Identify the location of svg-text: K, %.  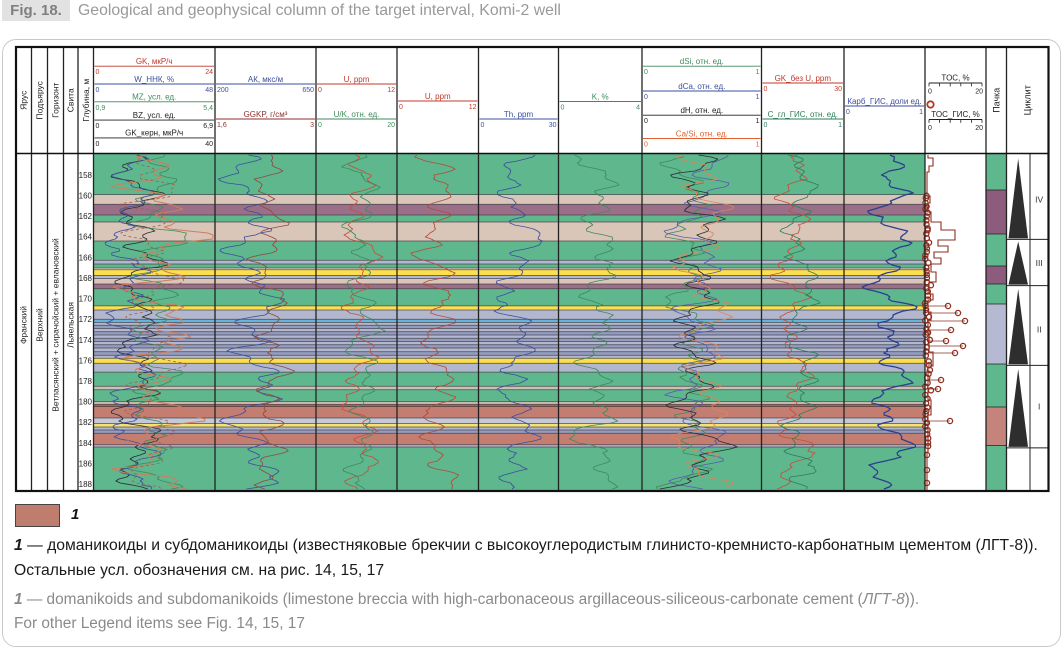
(600, 96).